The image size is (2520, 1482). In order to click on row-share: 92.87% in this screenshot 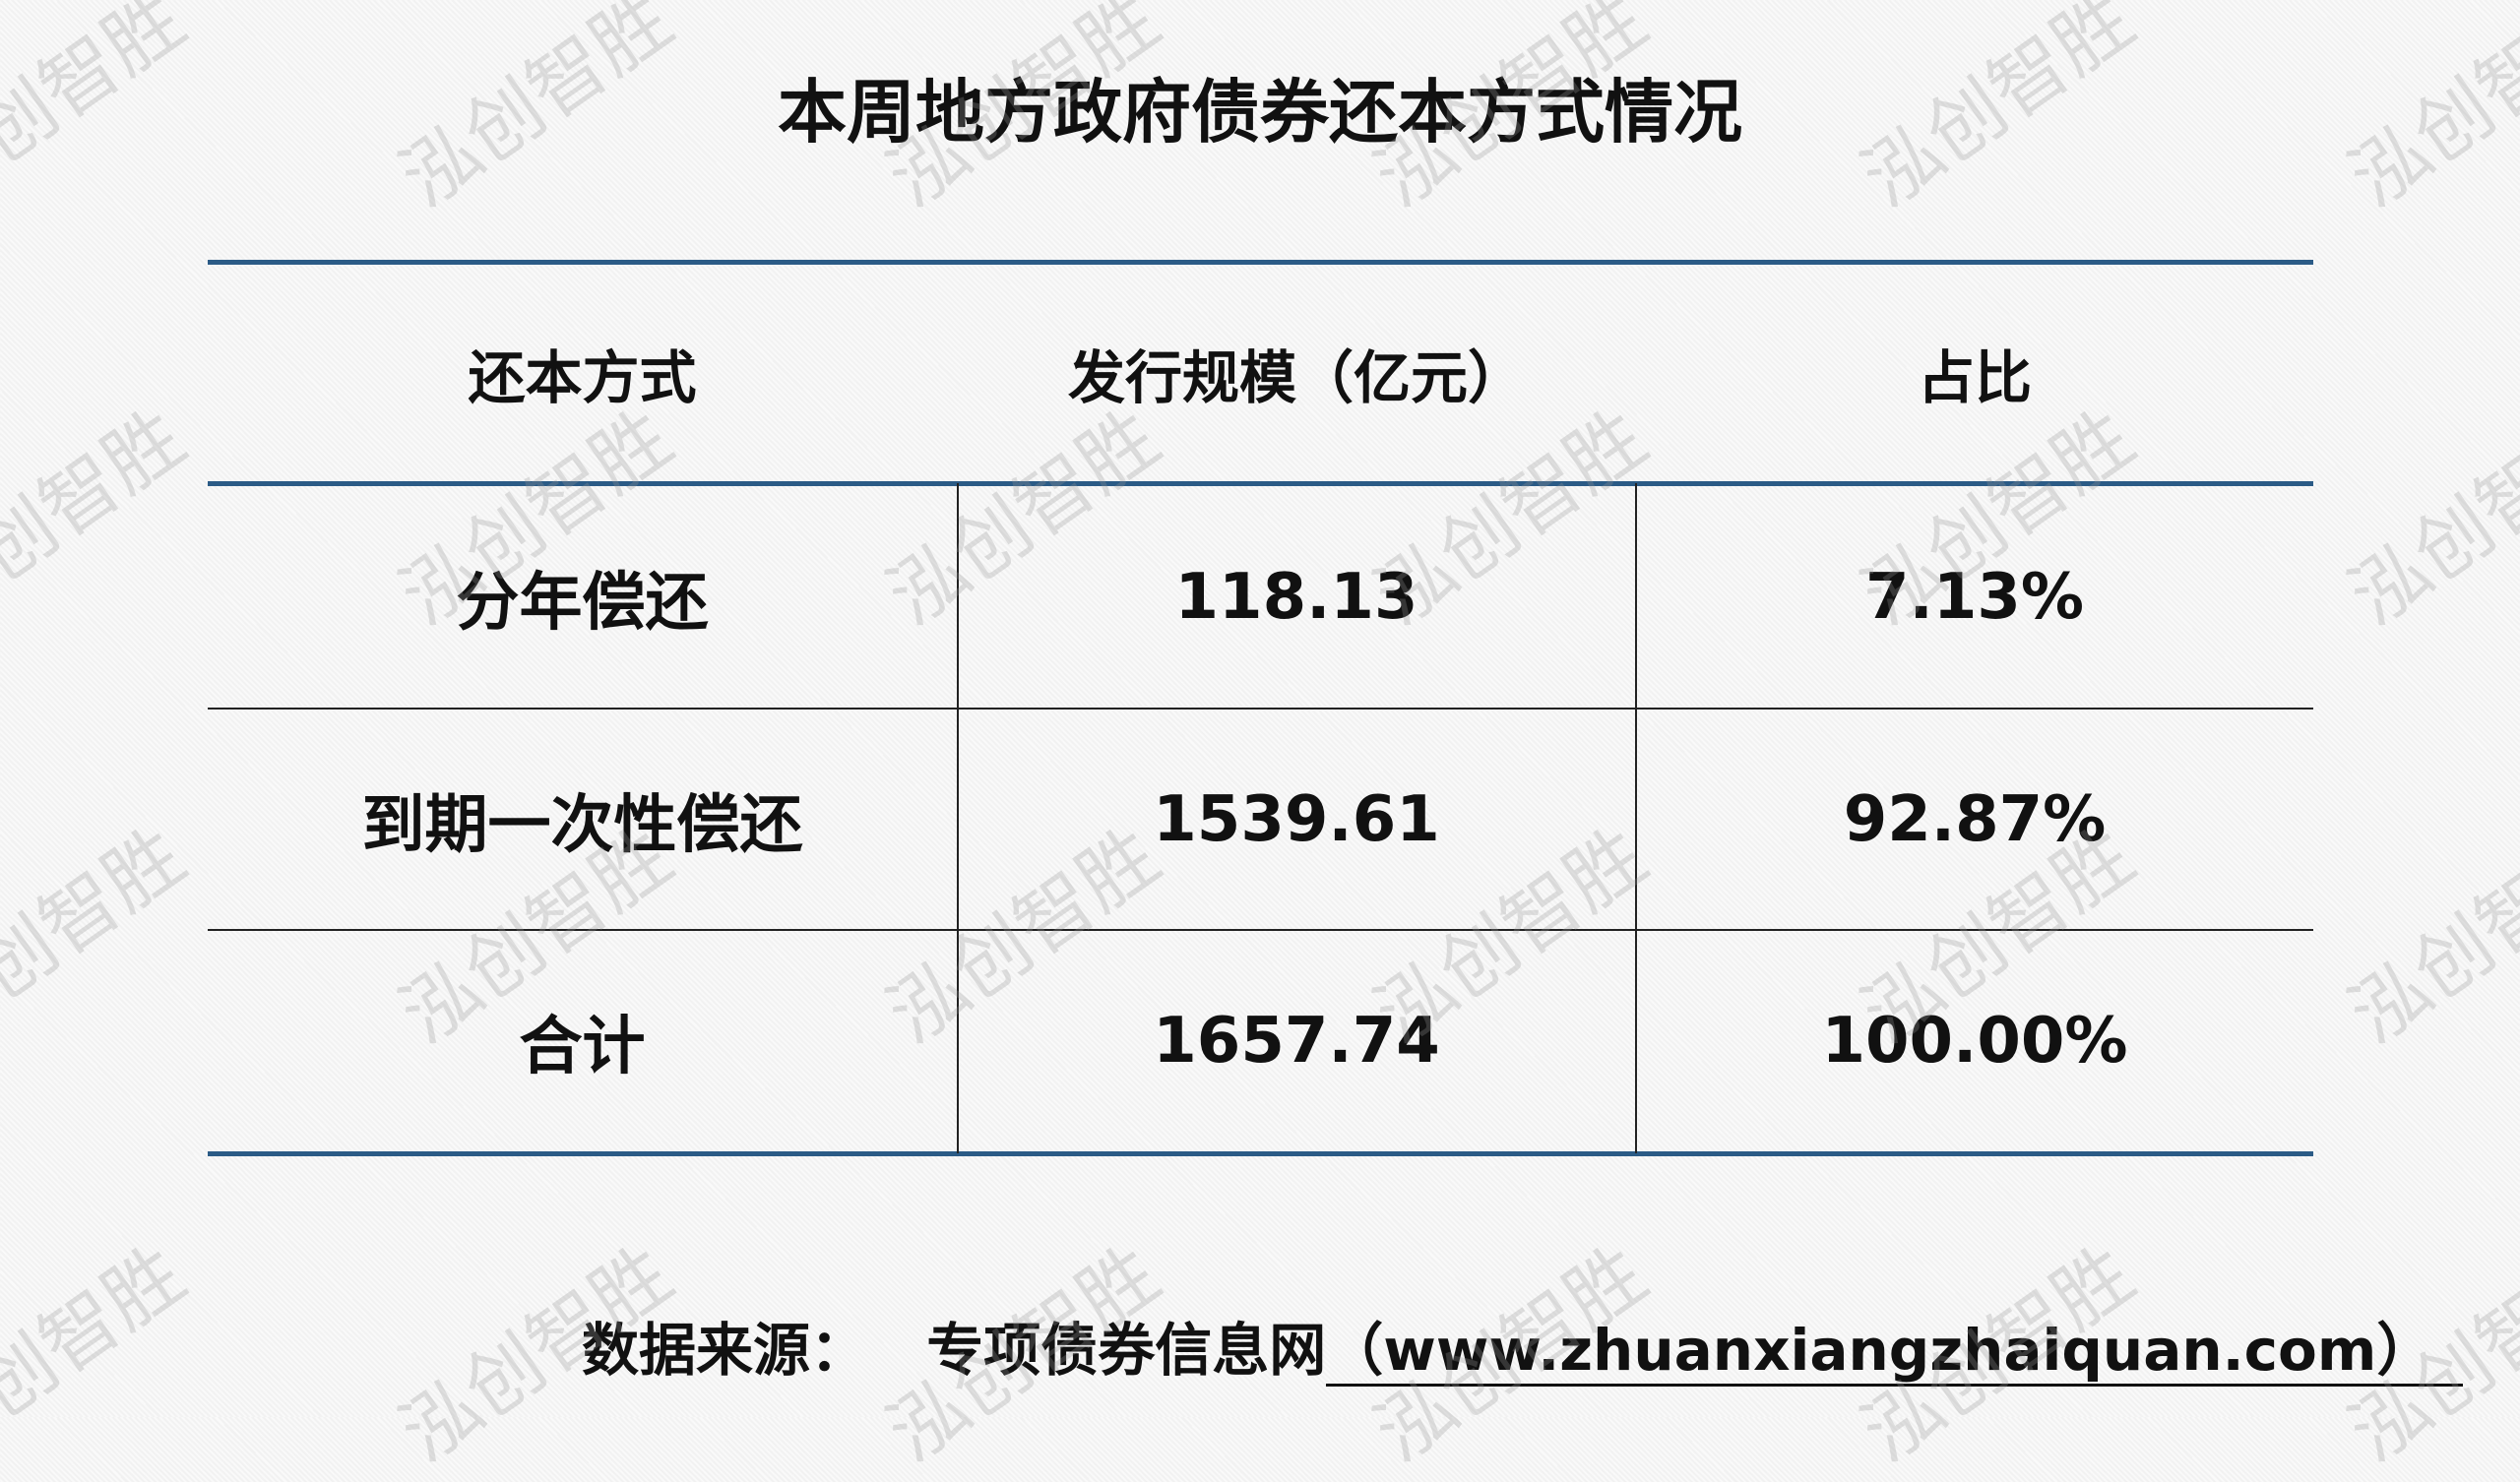, I will do `click(1975, 819)`.